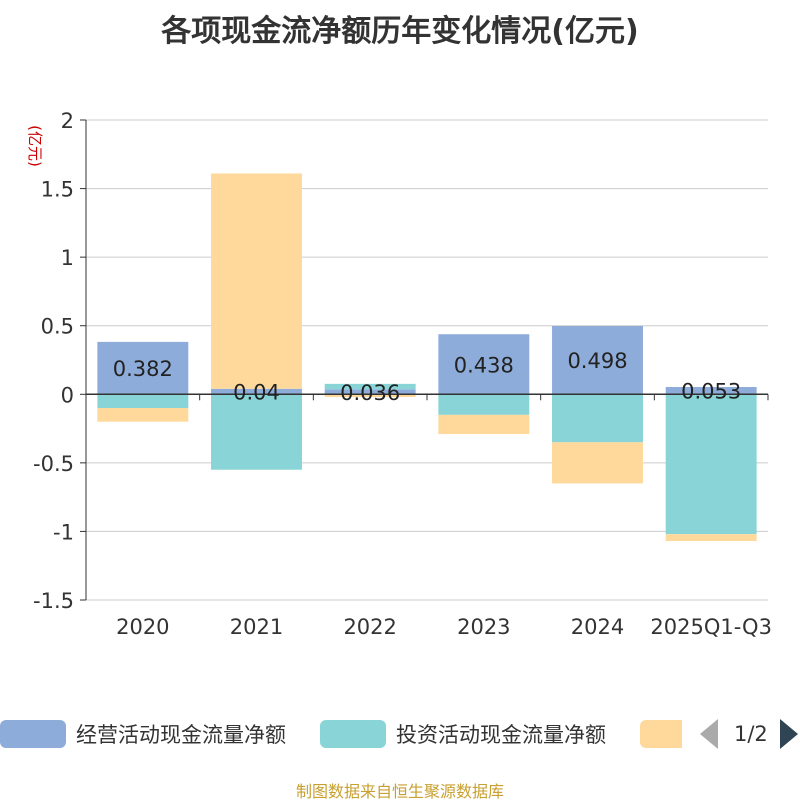  What do you see at coordinates (256, 627) in the screenshot?
I see `x-tick-label: 2021` at bounding box center [256, 627].